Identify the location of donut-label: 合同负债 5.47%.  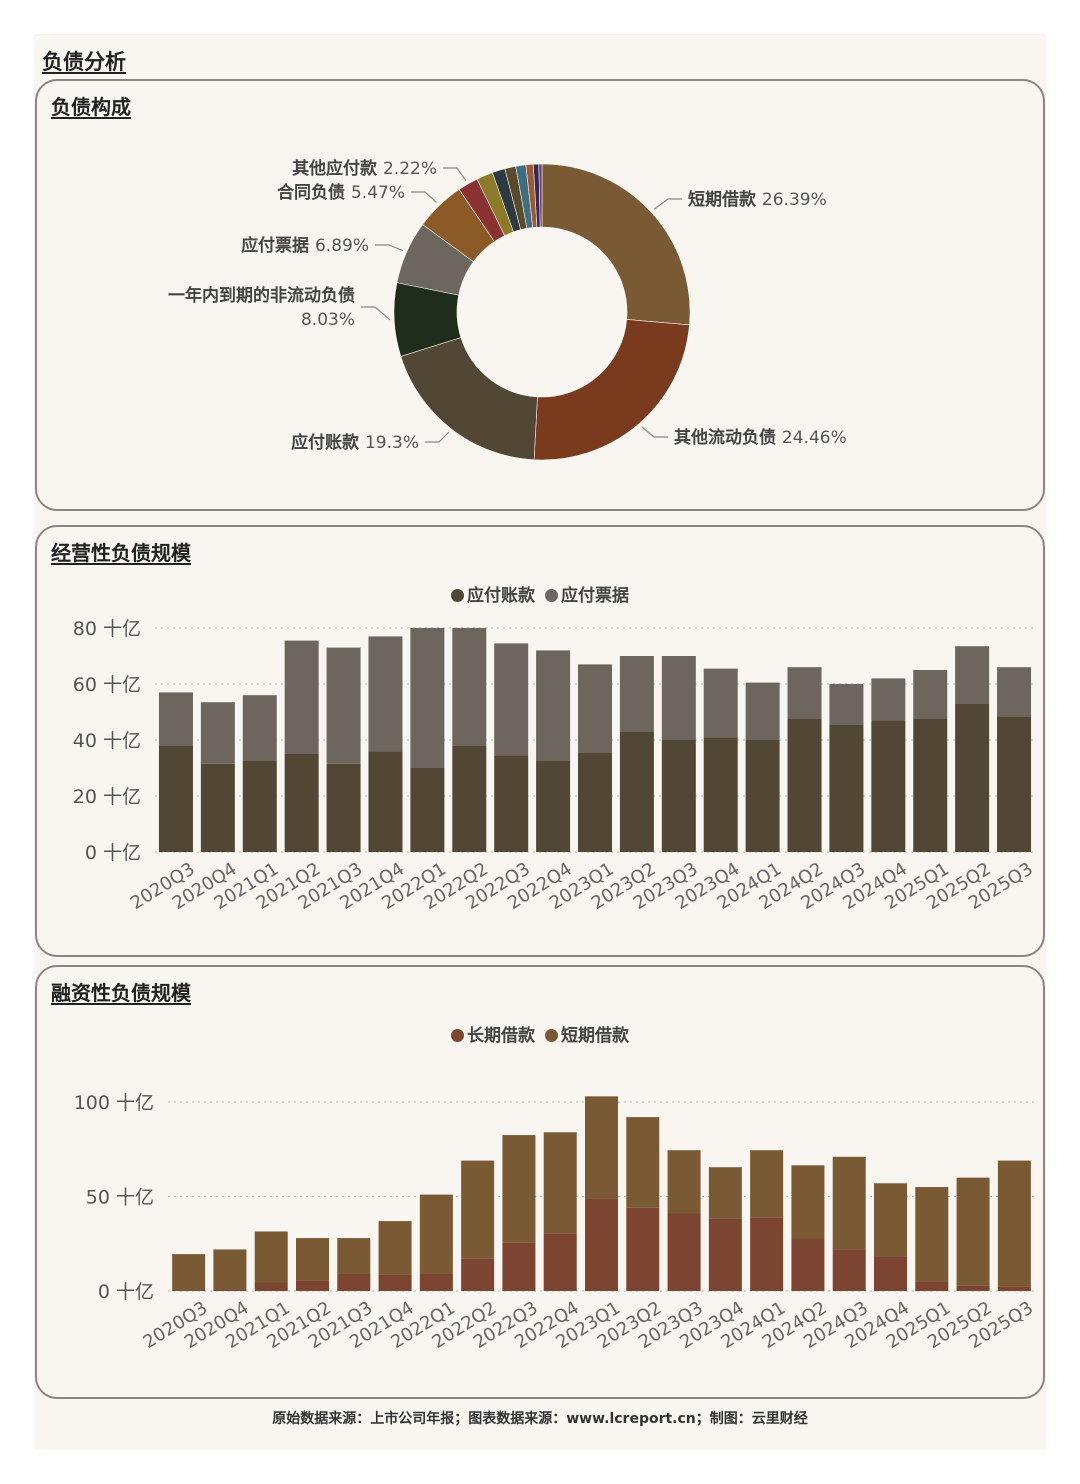
(341, 192).